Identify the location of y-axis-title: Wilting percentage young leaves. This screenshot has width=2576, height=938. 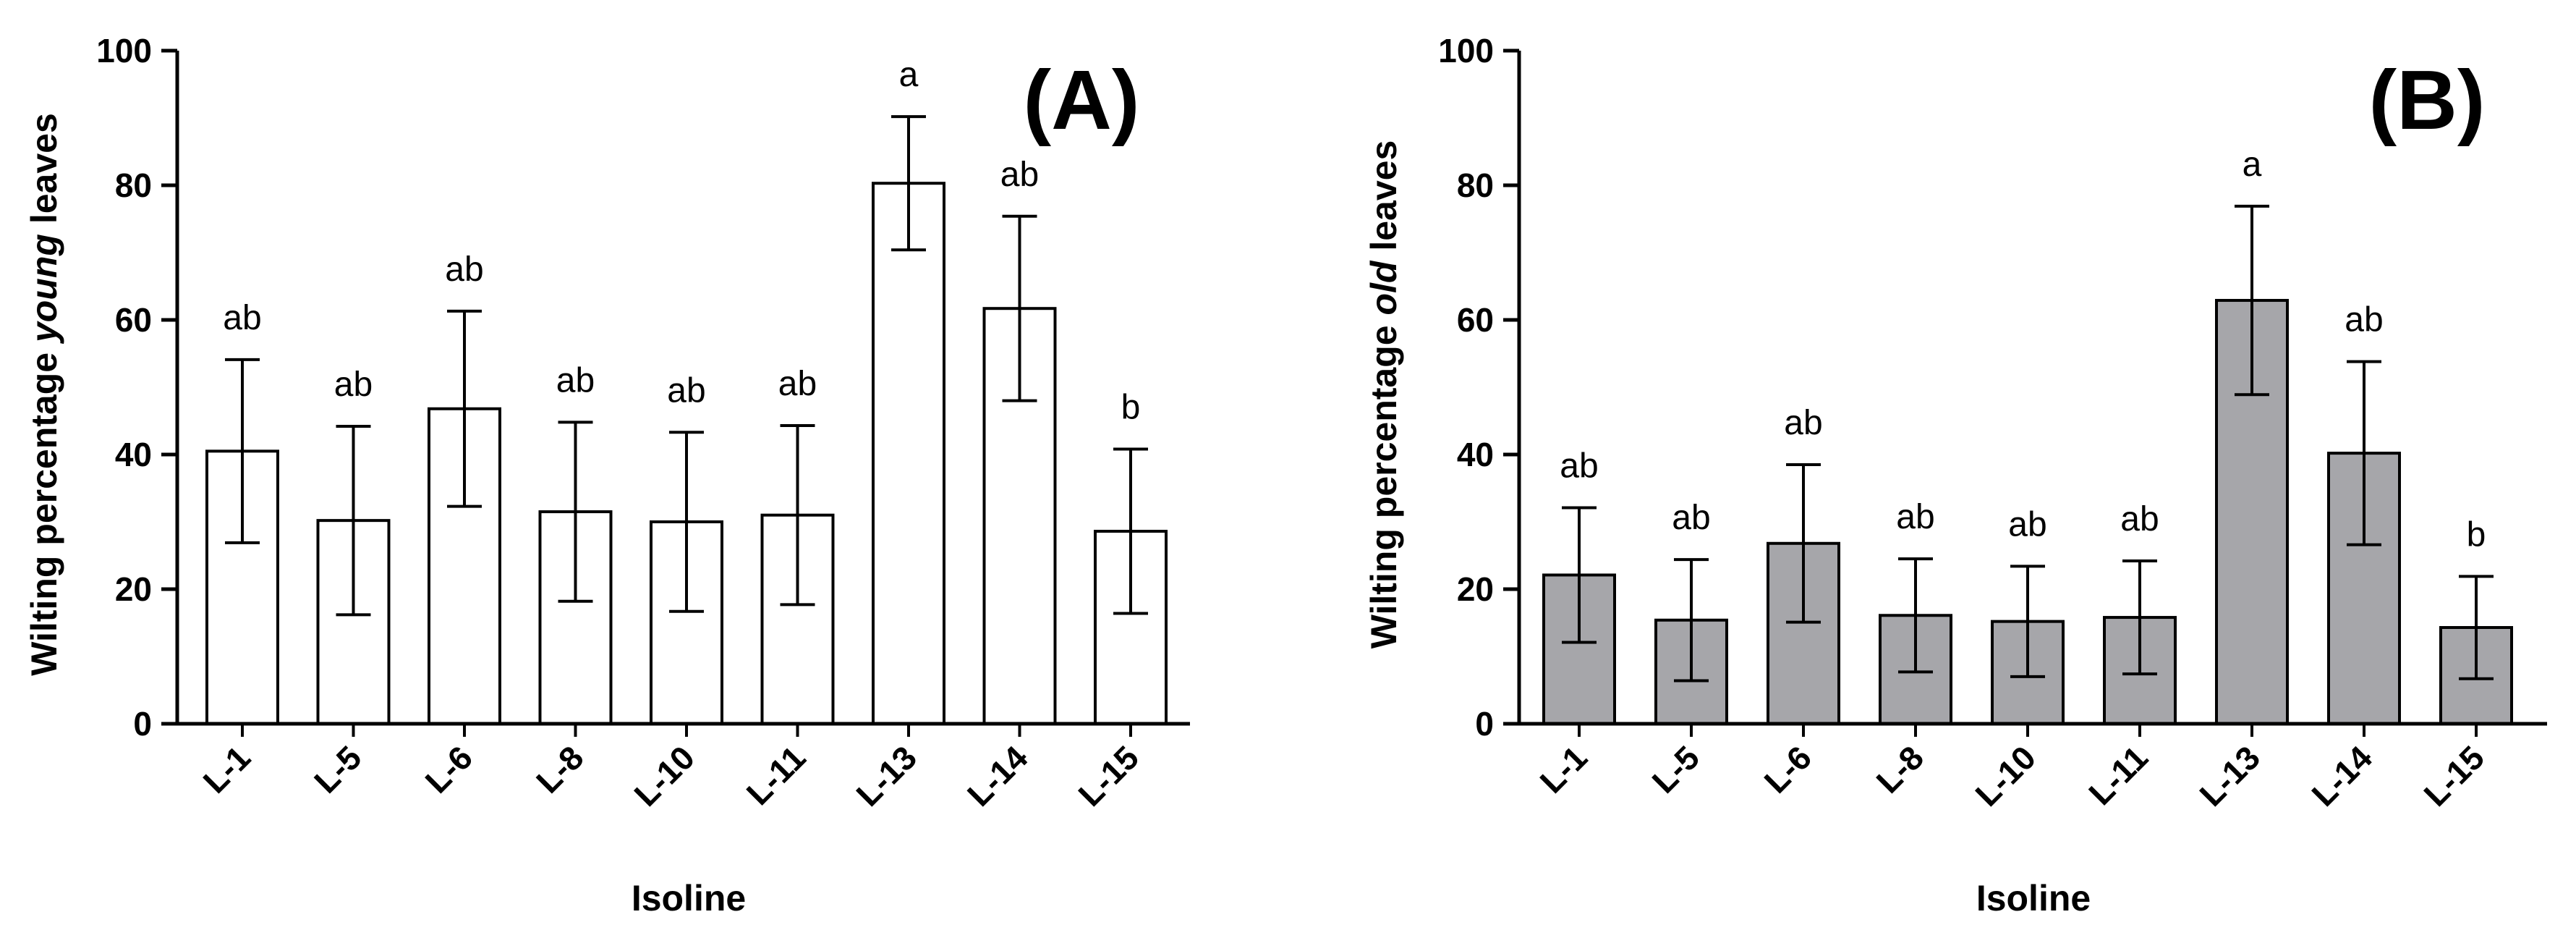
(44, 394).